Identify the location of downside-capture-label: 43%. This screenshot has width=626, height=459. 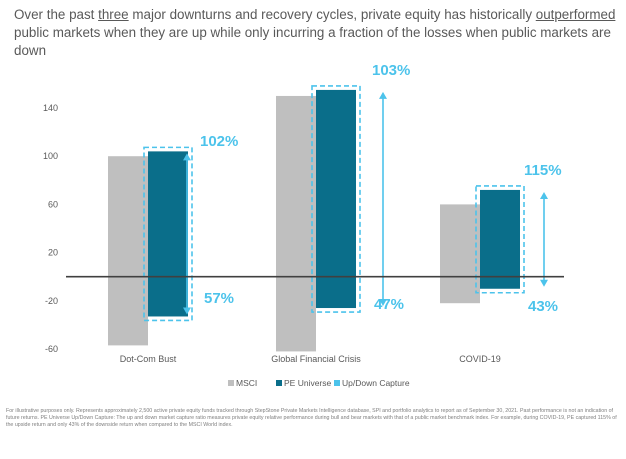
(543, 306).